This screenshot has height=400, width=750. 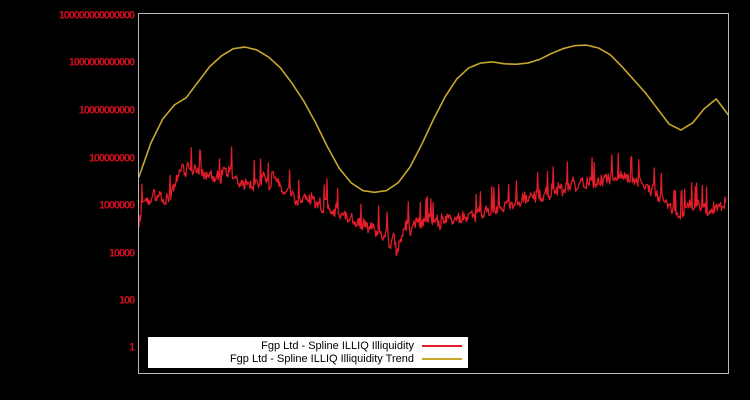 What do you see at coordinates (321, 359) in the screenshot?
I see `legend-label: Fgp Ltd - Spline ILLIQ Illiquidity Trend` at bounding box center [321, 359].